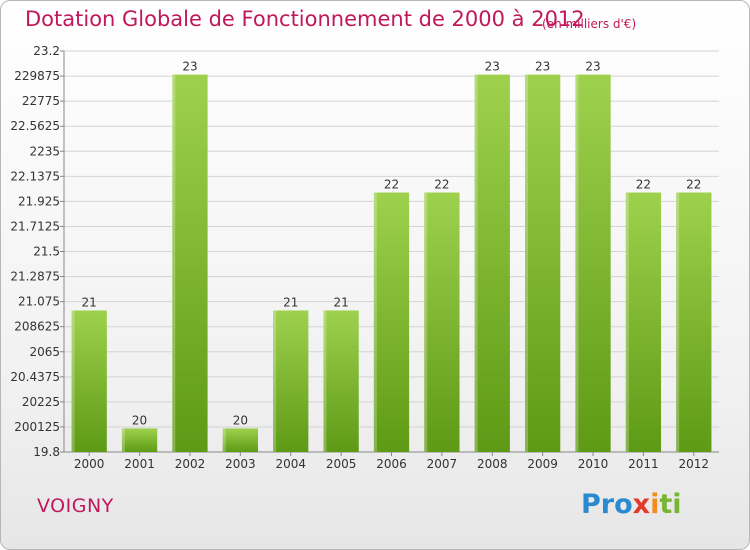  What do you see at coordinates (607, 504) in the screenshot?
I see `logo-part-1: Pro` at bounding box center [607, 504].